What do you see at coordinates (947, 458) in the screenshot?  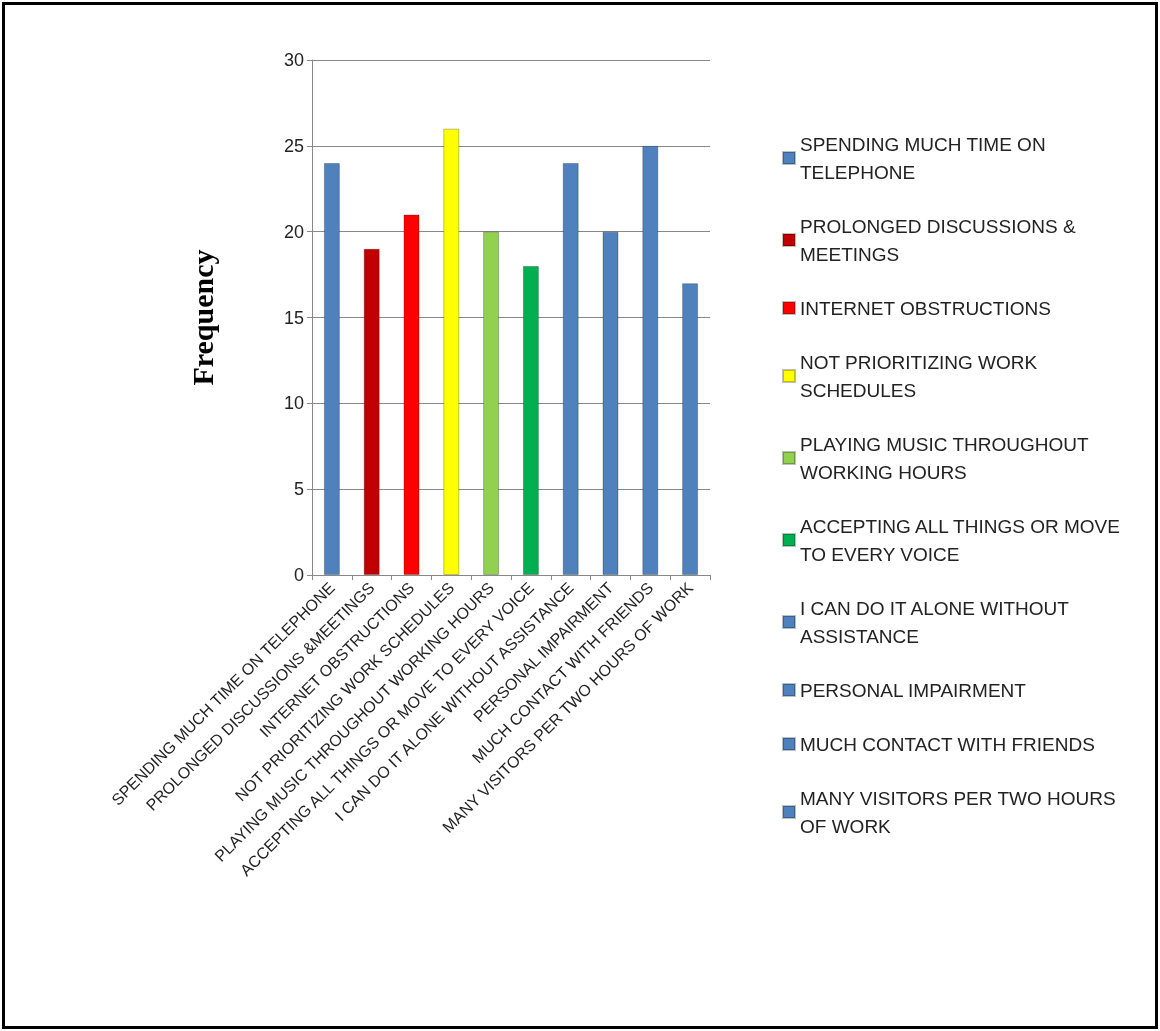 I see `legend-label: PLAYING MUSIC THROUGHOUT WORKING HOURS` at bounding box center [947, 458].